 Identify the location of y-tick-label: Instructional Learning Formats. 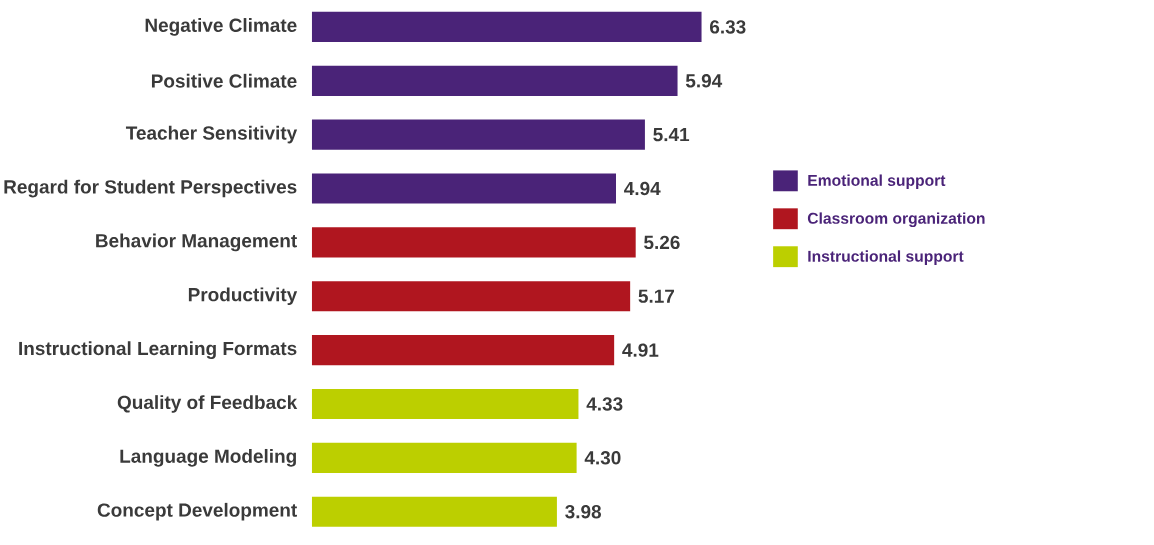
(158, 350).